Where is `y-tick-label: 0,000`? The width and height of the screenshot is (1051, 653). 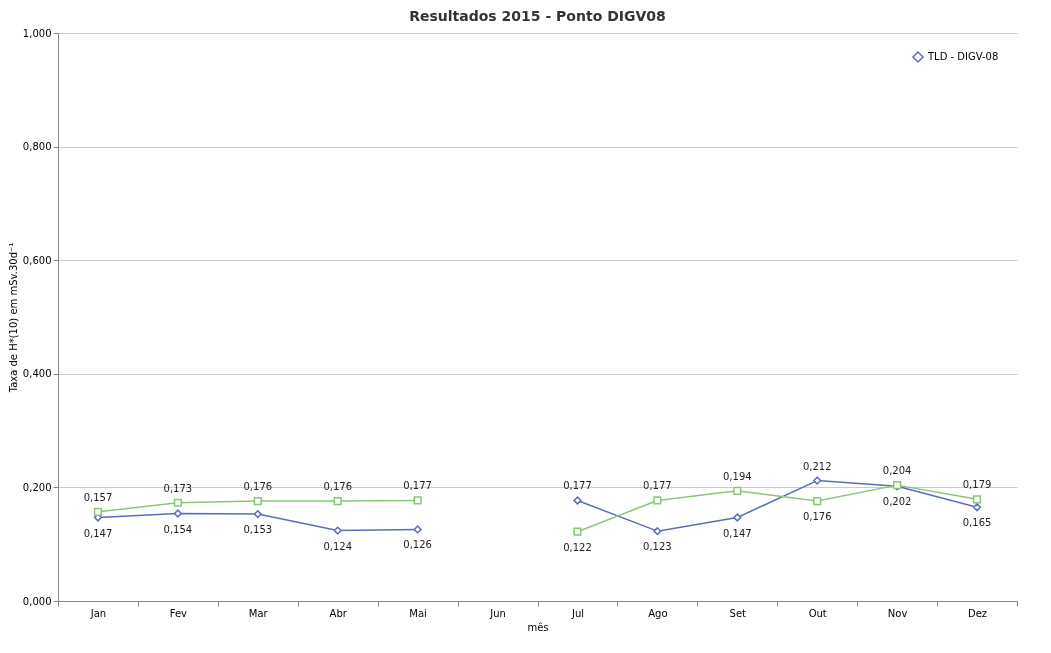
y-tick-label: 0,000 is located at coordinates (37, 601).